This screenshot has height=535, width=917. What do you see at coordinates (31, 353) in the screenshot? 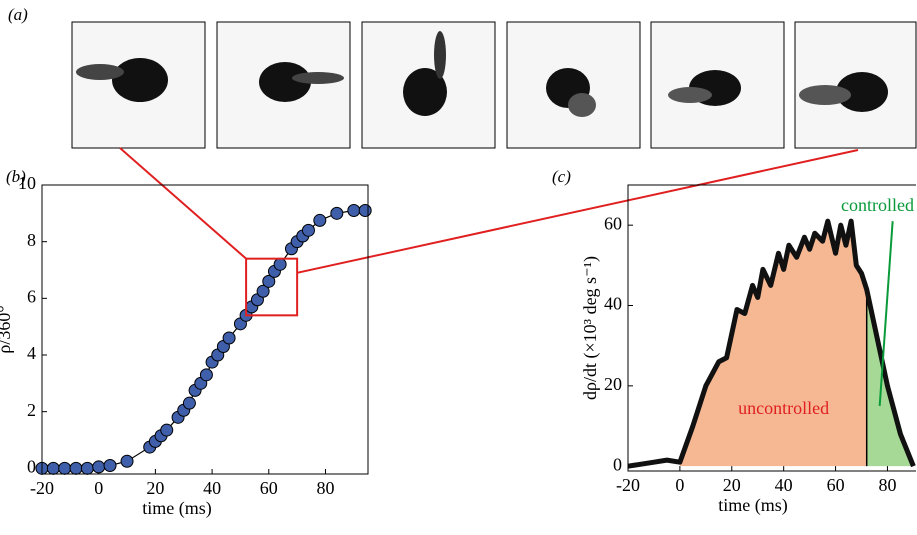
I see `y-tick-label: 4` at bounding box center [31, 353].